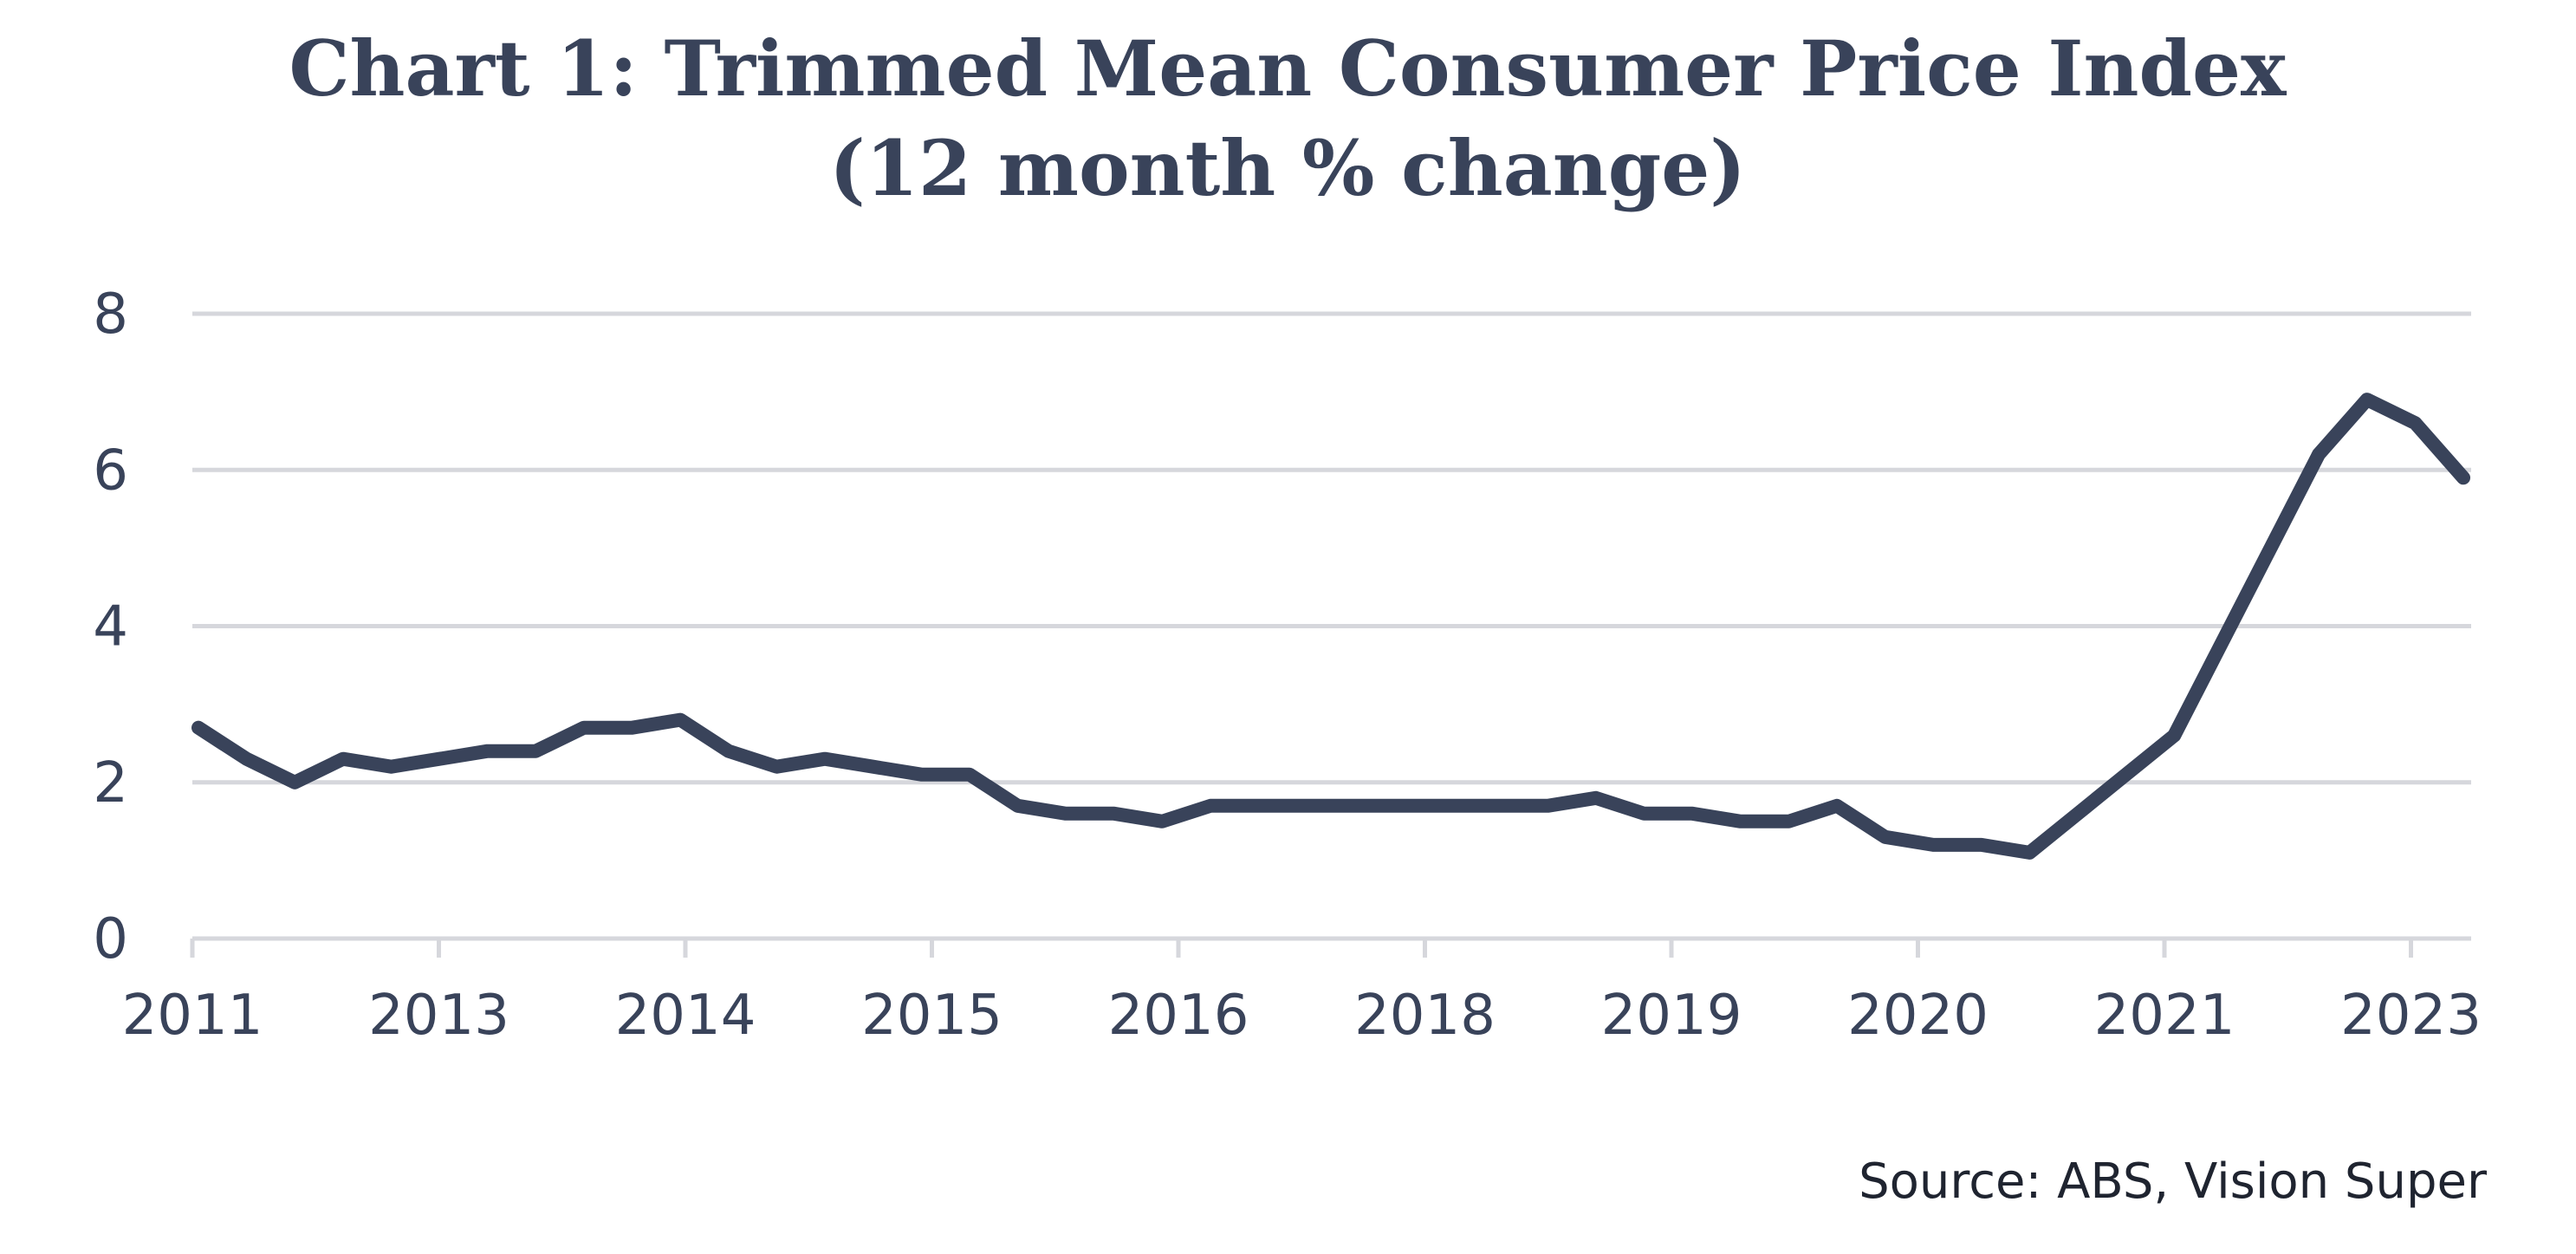  Describe the element at coordinates (1178, 1016) in the screenshot. I see `x-tick-label-2016: 2016` at that location.